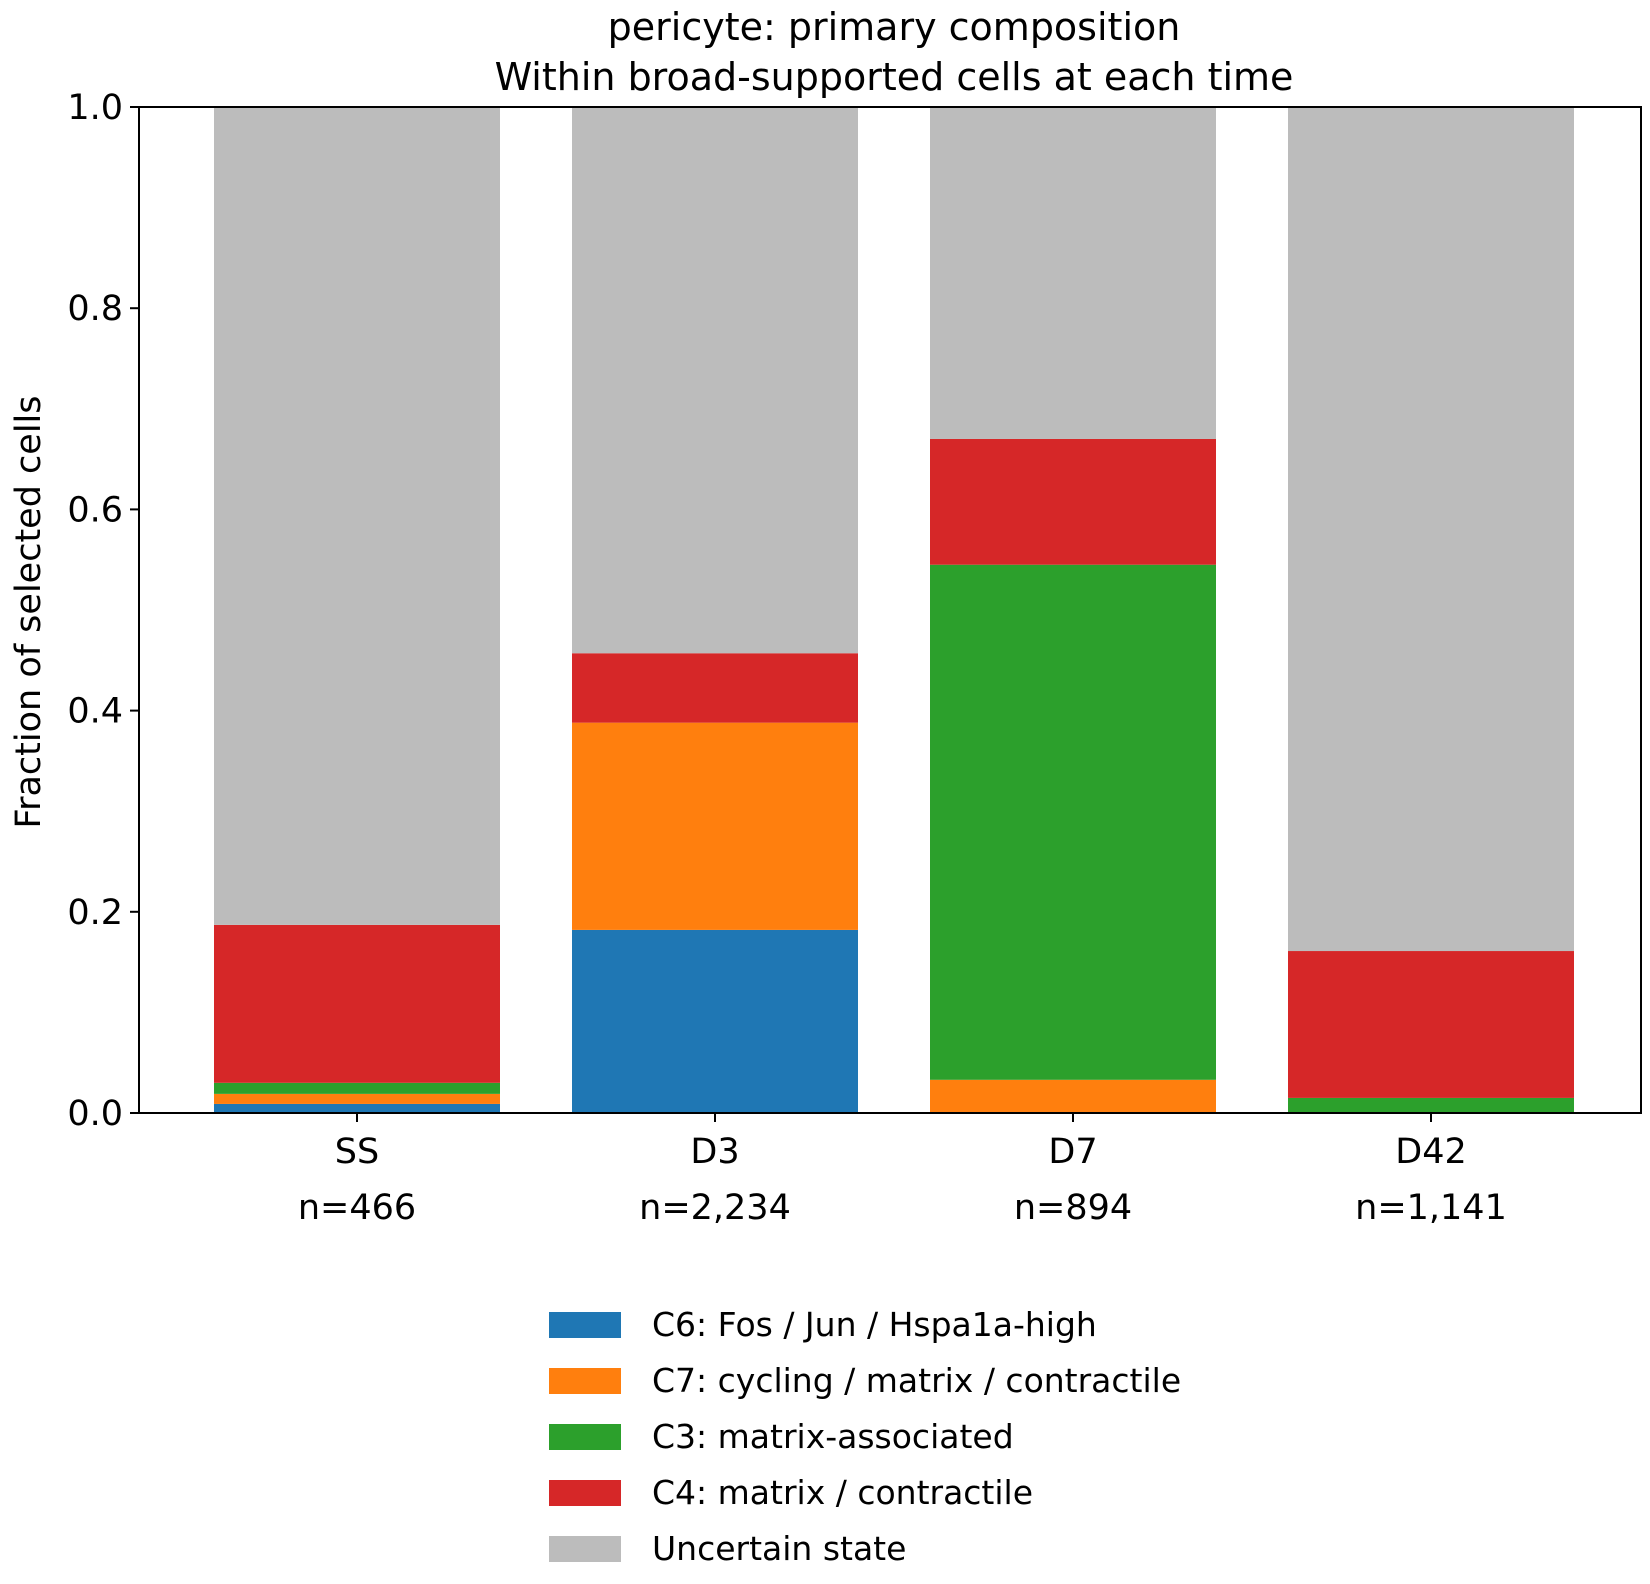 This screenshot has width=1650, height=1584. Describe the element at coordinates (29, 611) in the screenshot. I see `y-axis-label: Fraction of selected cells` at that location.